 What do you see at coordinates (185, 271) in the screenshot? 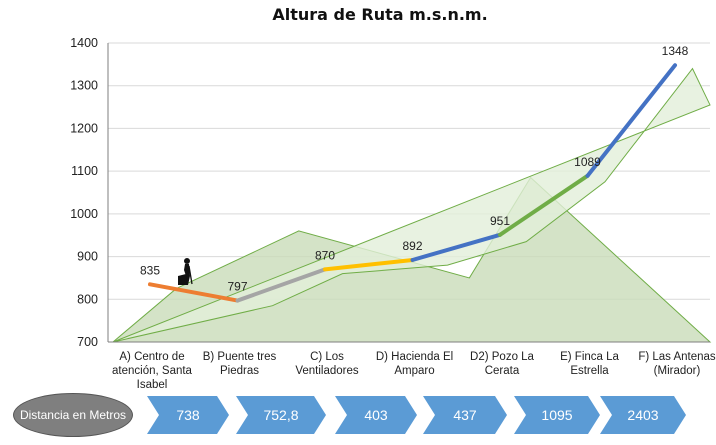
I see `hiker-icon` at bounding box center [185, 271].